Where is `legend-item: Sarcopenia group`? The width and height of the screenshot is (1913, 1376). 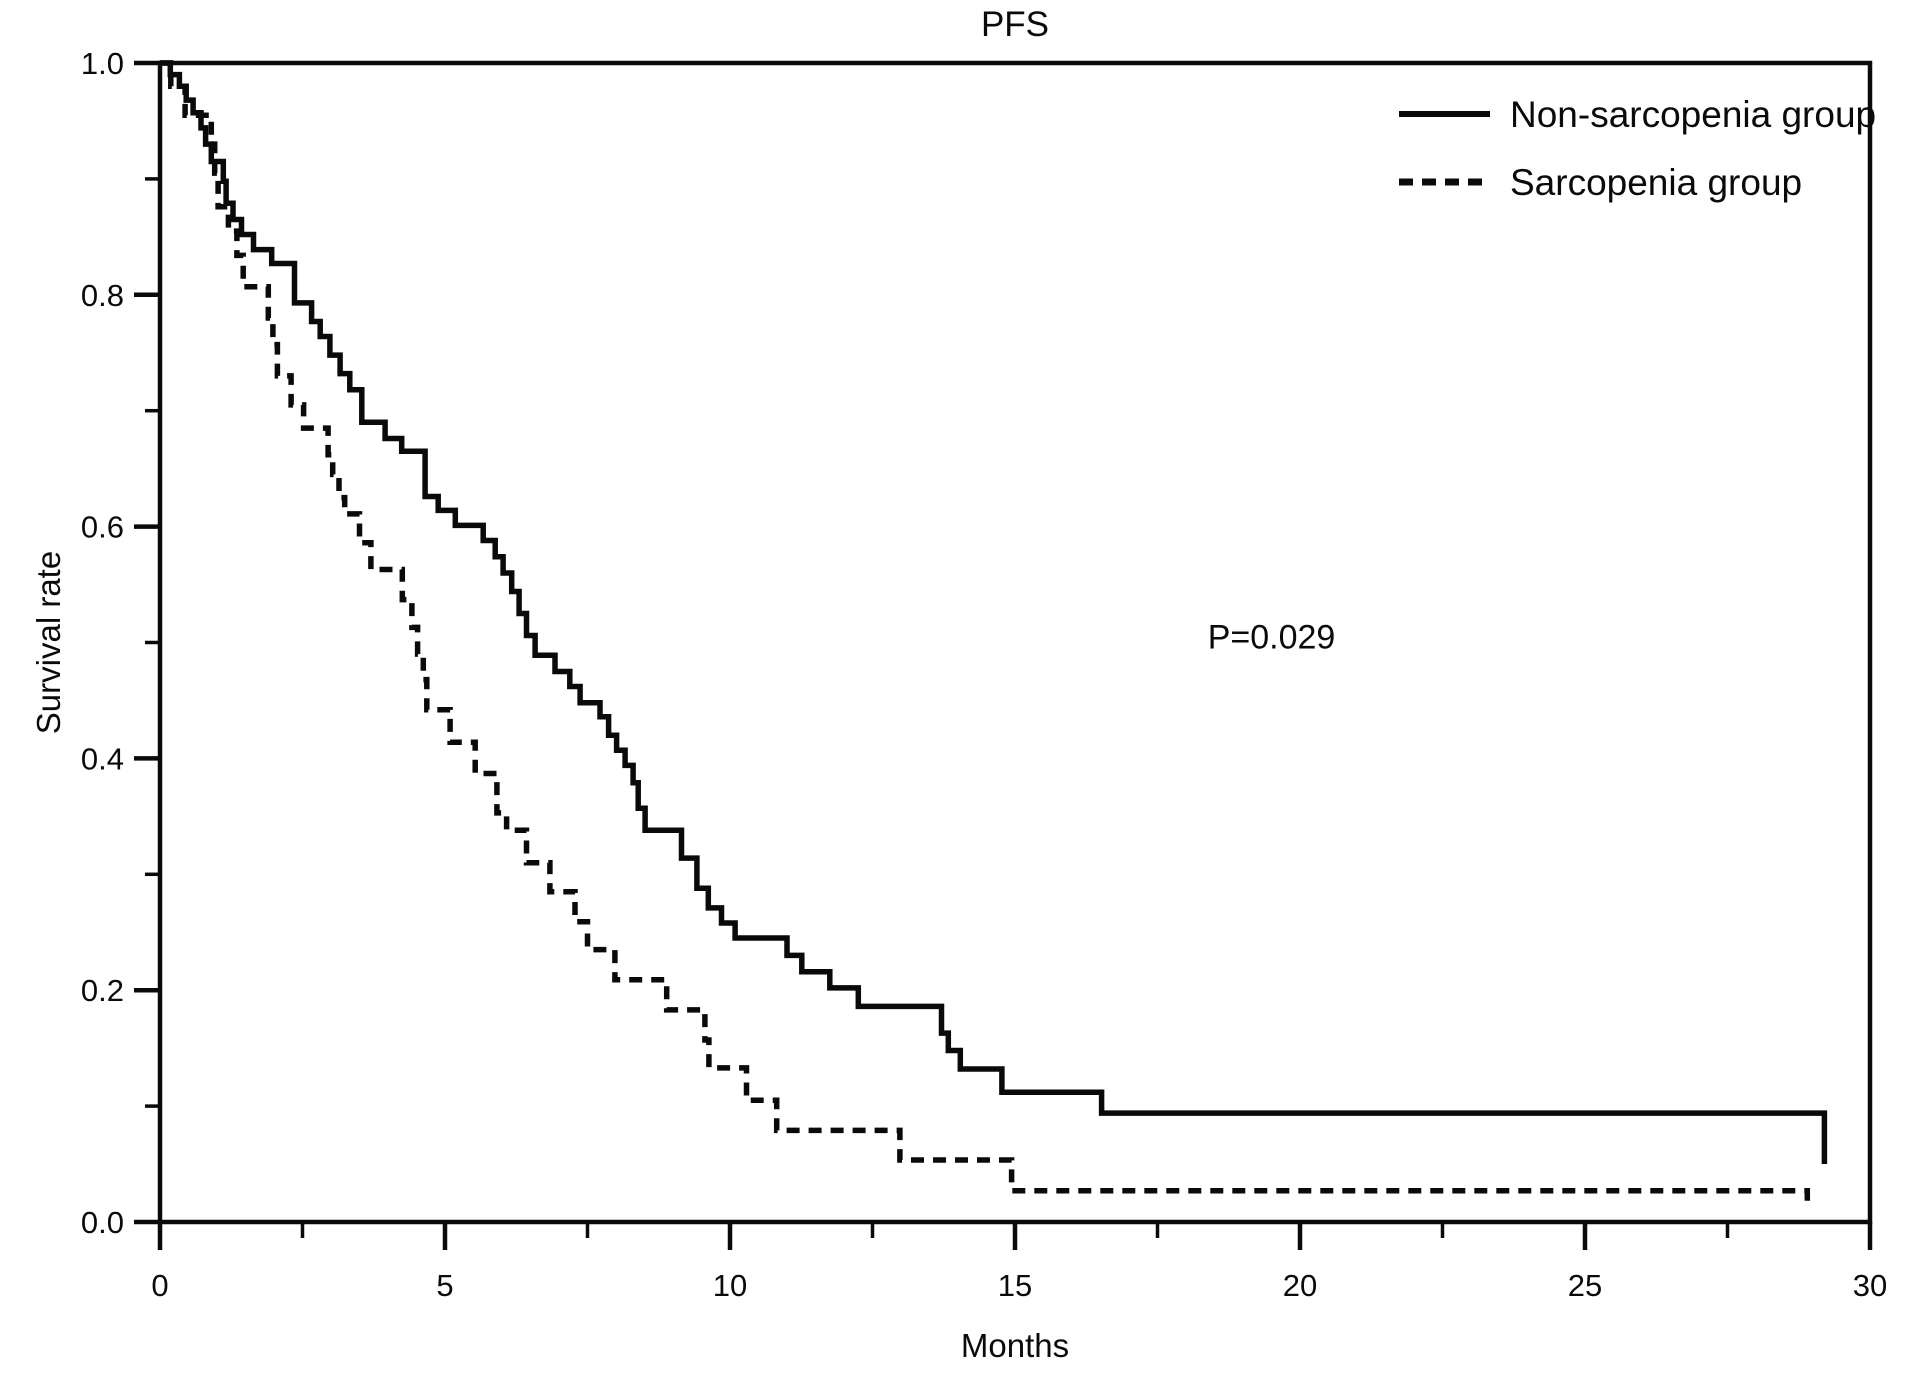
legend-item: Sarcopenia group is located at coordinates (1600, 182).